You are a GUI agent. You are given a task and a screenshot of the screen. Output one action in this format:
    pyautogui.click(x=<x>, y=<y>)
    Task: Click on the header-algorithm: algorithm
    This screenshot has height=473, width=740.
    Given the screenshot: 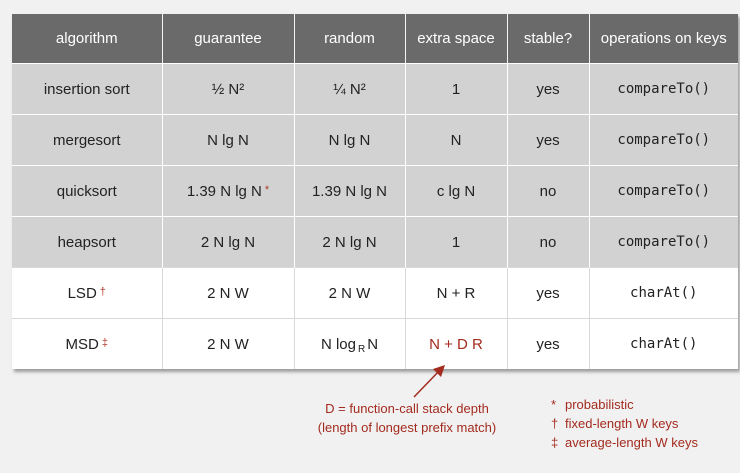 What is the action you would take?
    pyautogui.click(x=87, y=39)
    